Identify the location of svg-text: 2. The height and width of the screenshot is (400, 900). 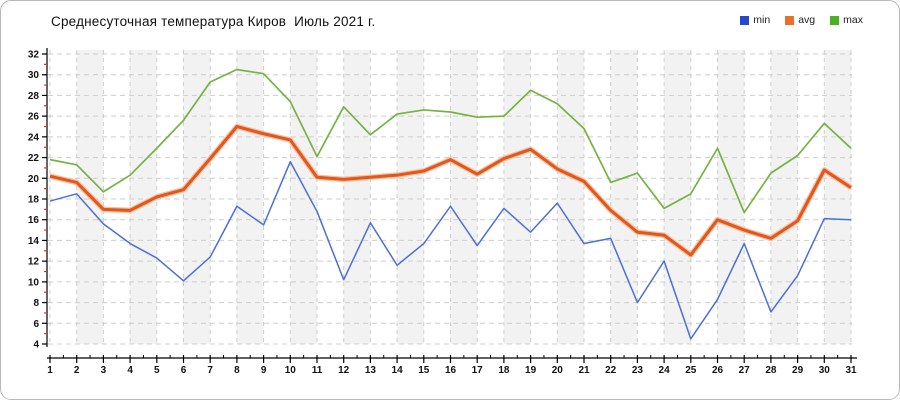
(77, 370).